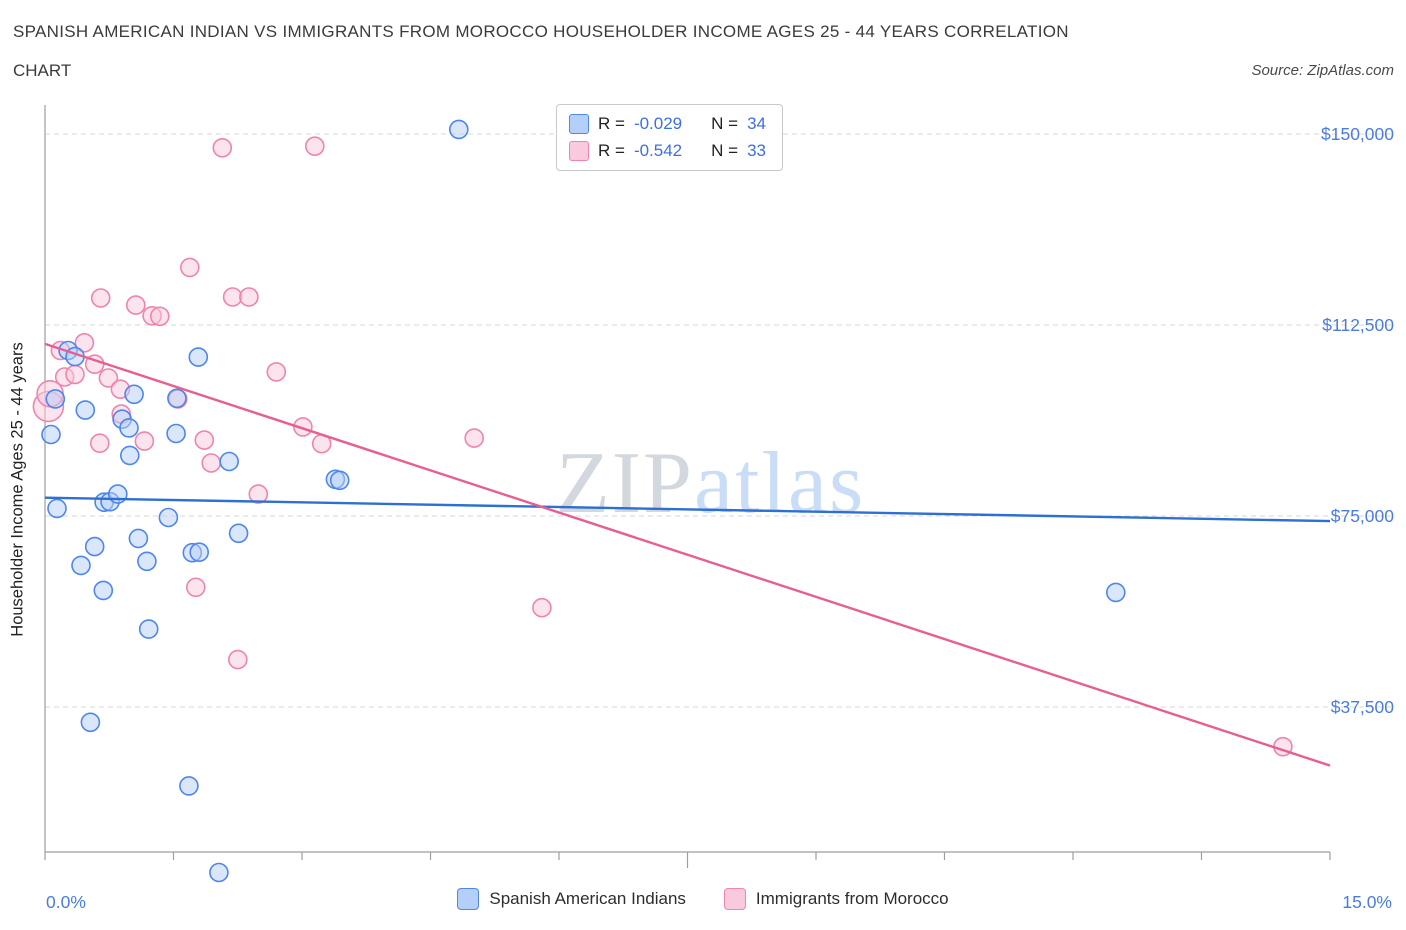 The height and width of the screenshot is (930, 1406). Describe the element at coordinates (66, 902) in the screenshot. I see `x-axis-label-min: 0.0%` at that location.